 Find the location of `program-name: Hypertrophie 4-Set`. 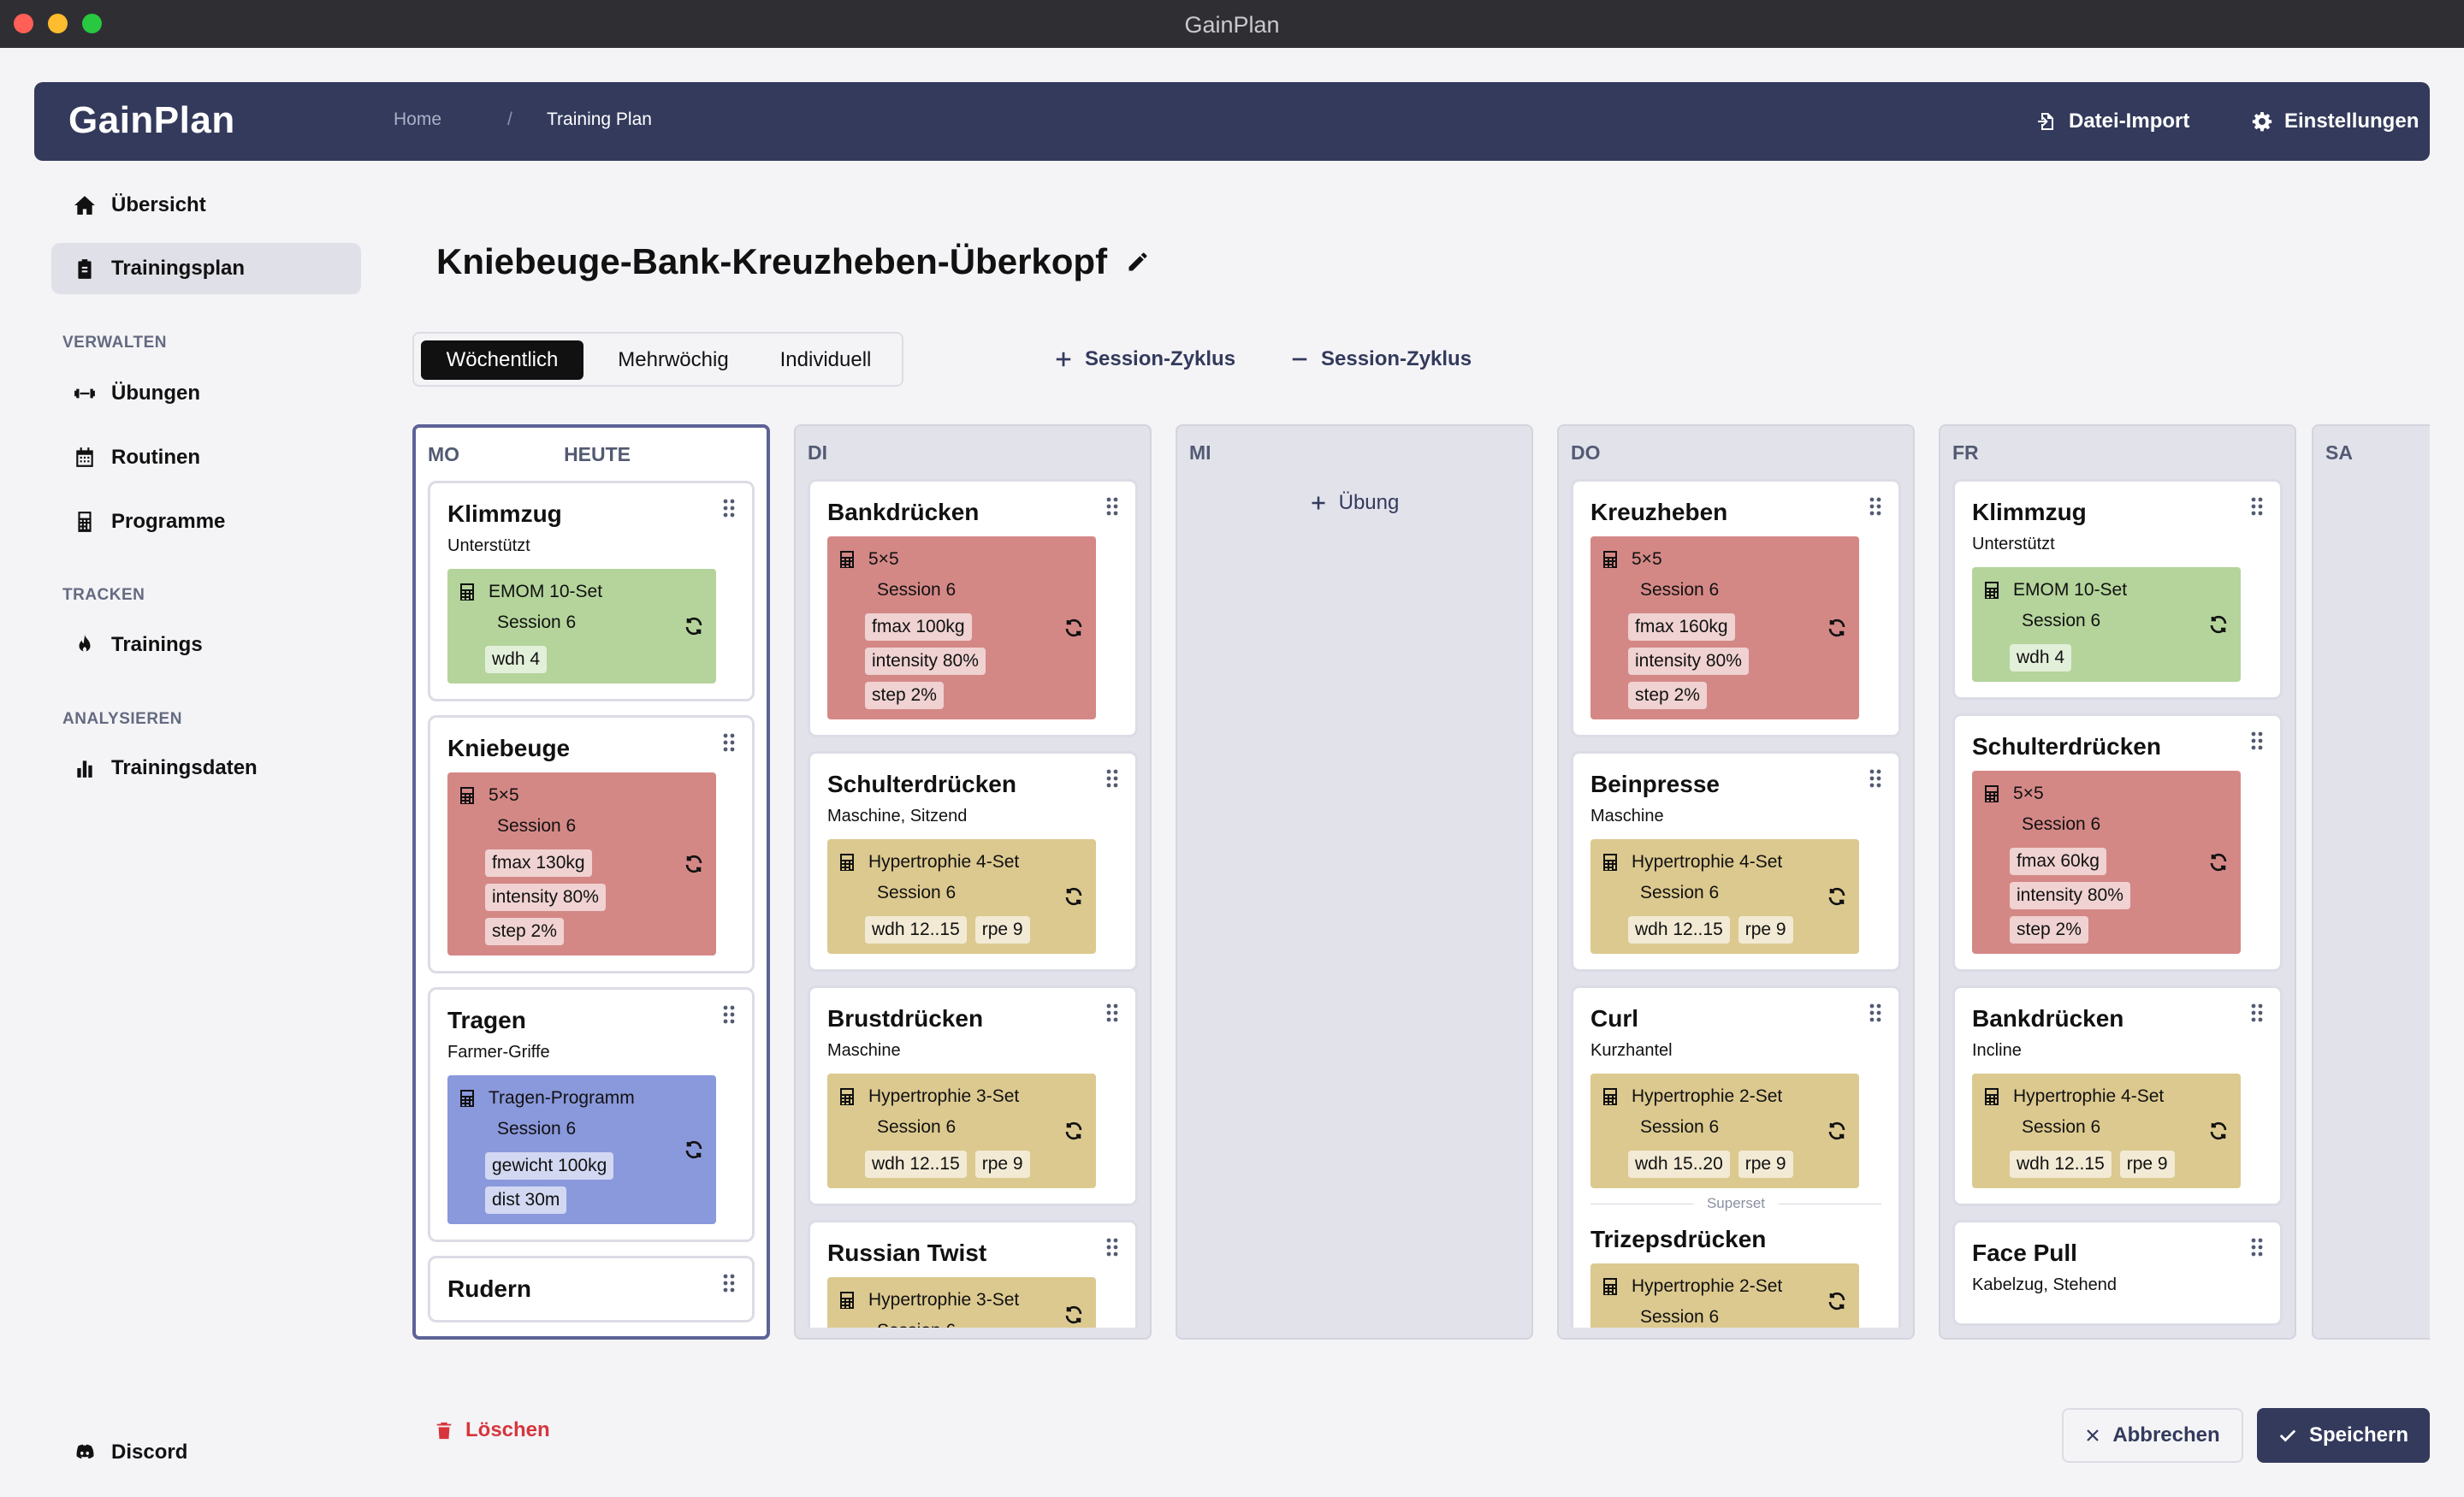

program-name: Hypertrophie 4-Set is located at coordinates (1707, 862).